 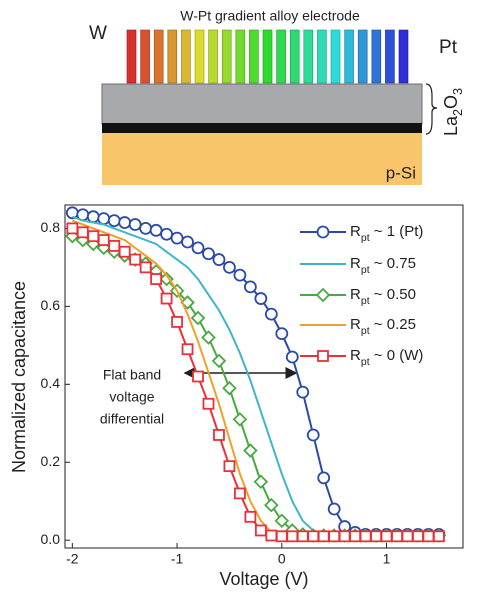 I want to click on y-tick-label: 0.8, so click(x=51, y=227).